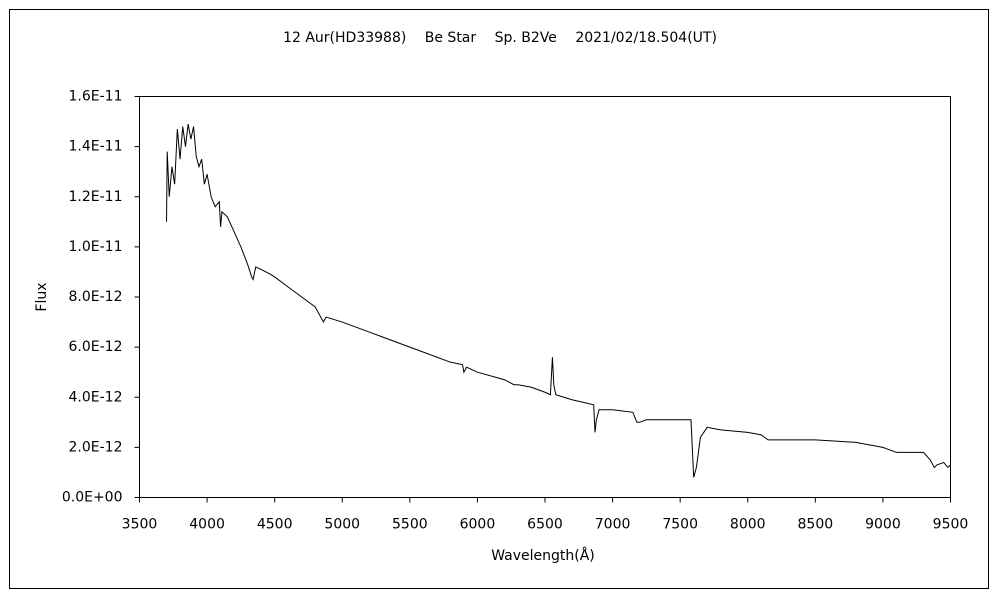  I want to click on x-tick-label: 5500, so click(410, 525).